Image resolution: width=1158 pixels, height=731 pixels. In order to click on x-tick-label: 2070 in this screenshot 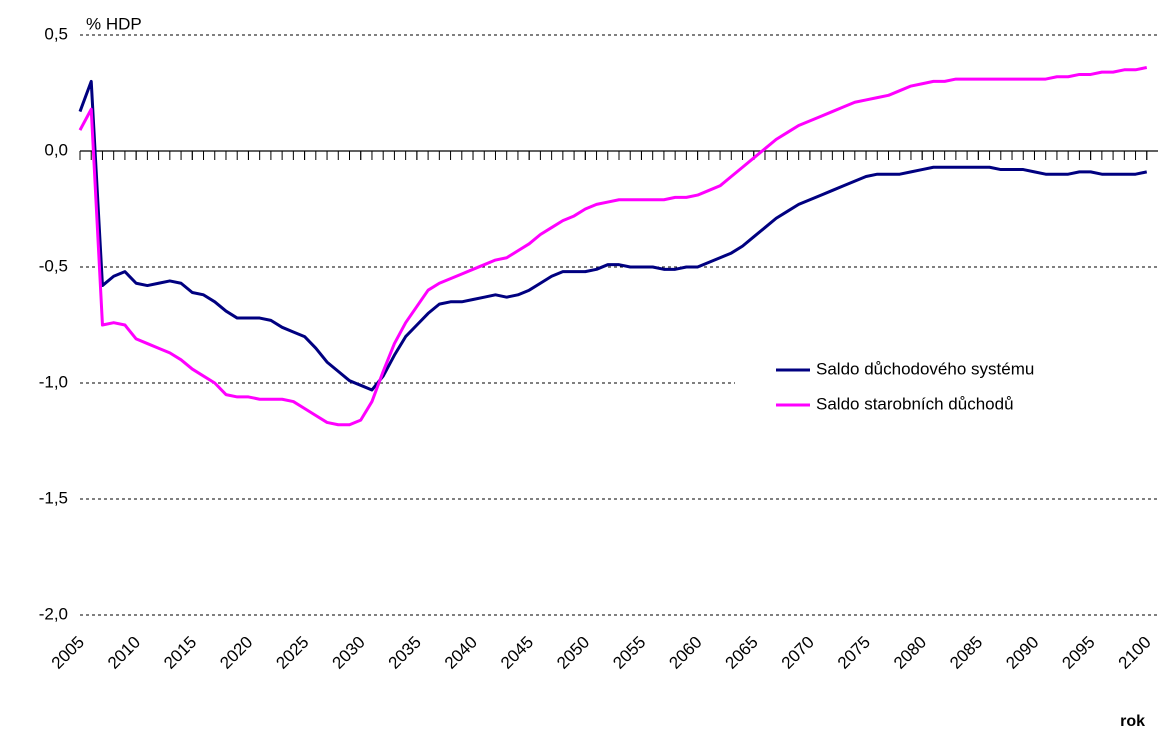, I will do `click(798, 653)`.